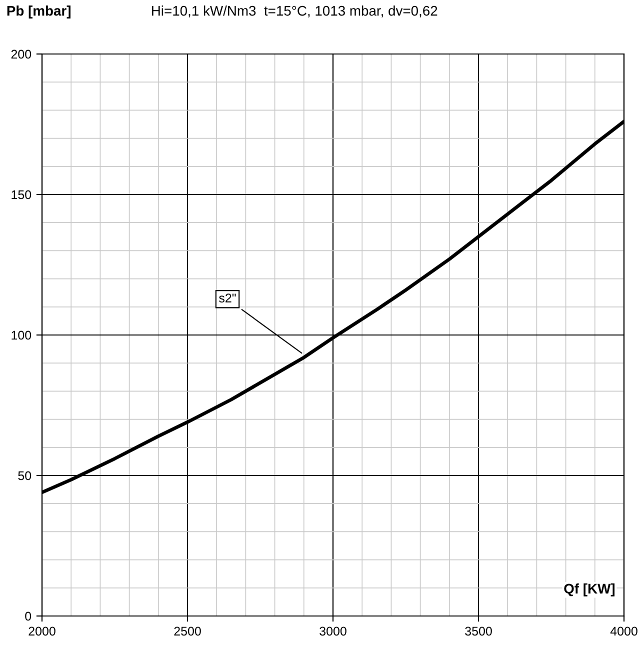 This screenshot has height=645, width=644. I want to click on chart-title: Hi=10,1 kW/Nm3 t=15°C, 1013 mbar, dv=0,62, so click(295, 12).